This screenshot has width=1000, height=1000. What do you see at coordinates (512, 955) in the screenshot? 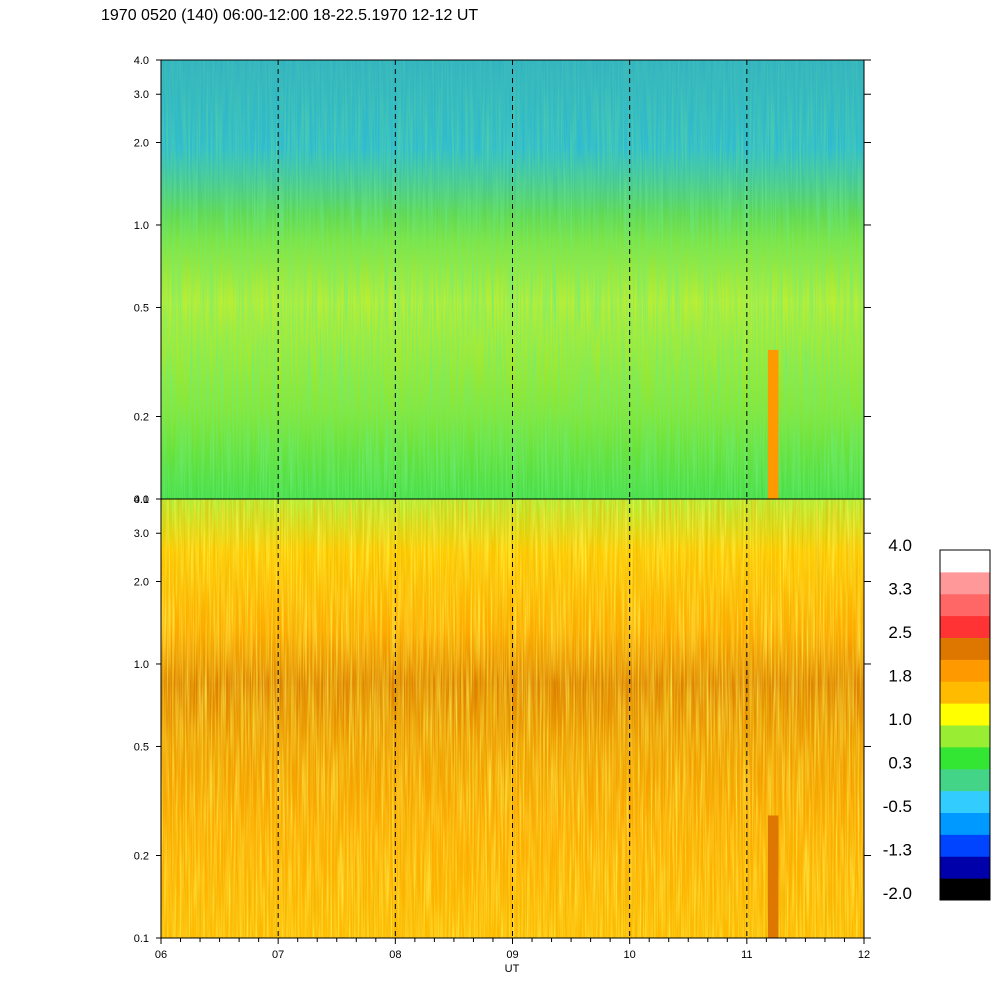
I see `x-tick-label: 09` at bounding box center [512, 955].